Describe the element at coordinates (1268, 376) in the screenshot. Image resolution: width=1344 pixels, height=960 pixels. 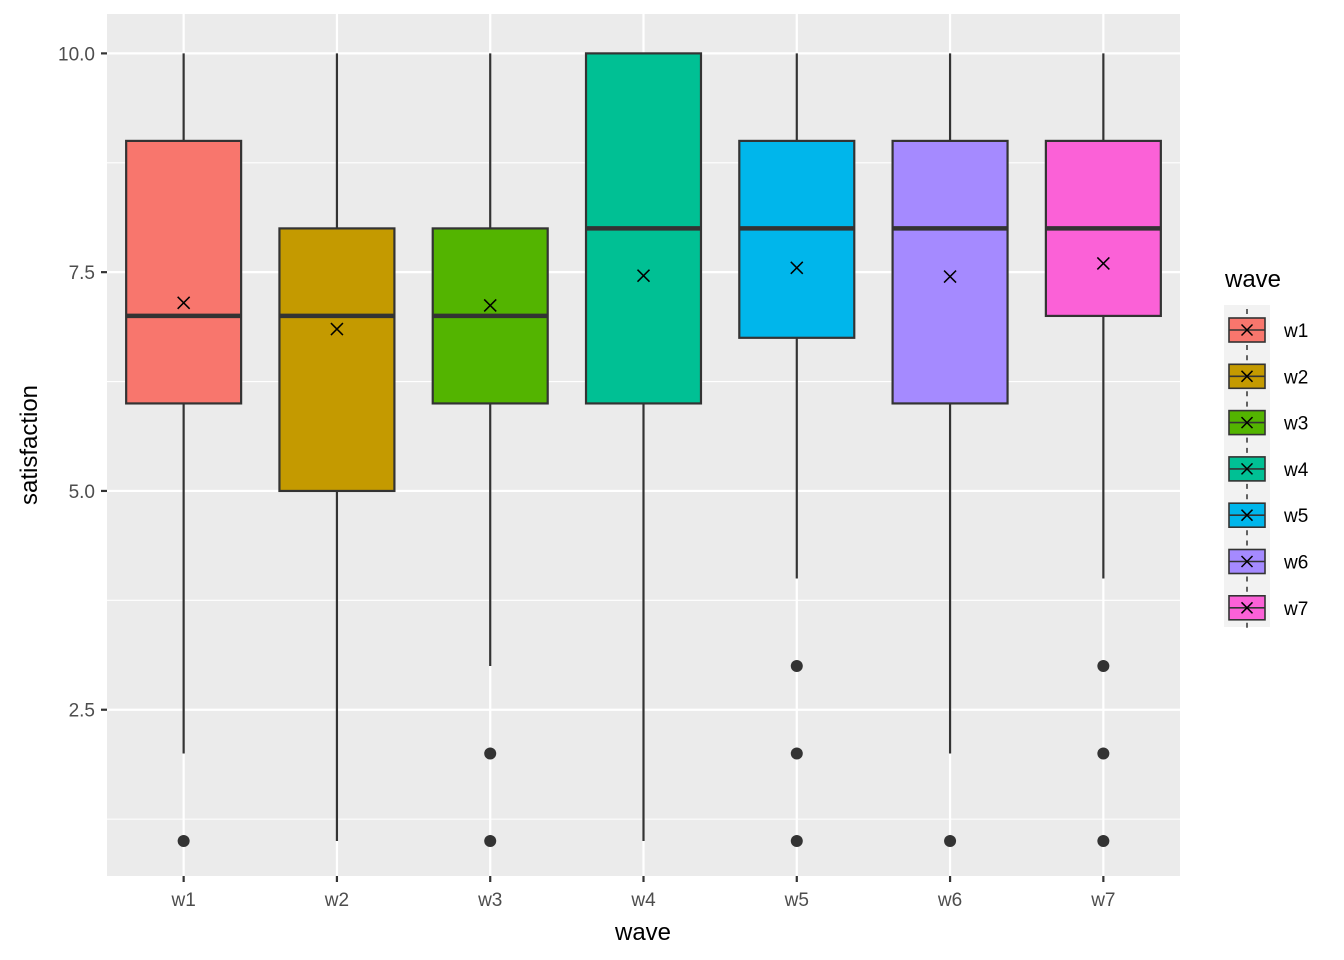
I see `legend-item-w2: w2` at that location.